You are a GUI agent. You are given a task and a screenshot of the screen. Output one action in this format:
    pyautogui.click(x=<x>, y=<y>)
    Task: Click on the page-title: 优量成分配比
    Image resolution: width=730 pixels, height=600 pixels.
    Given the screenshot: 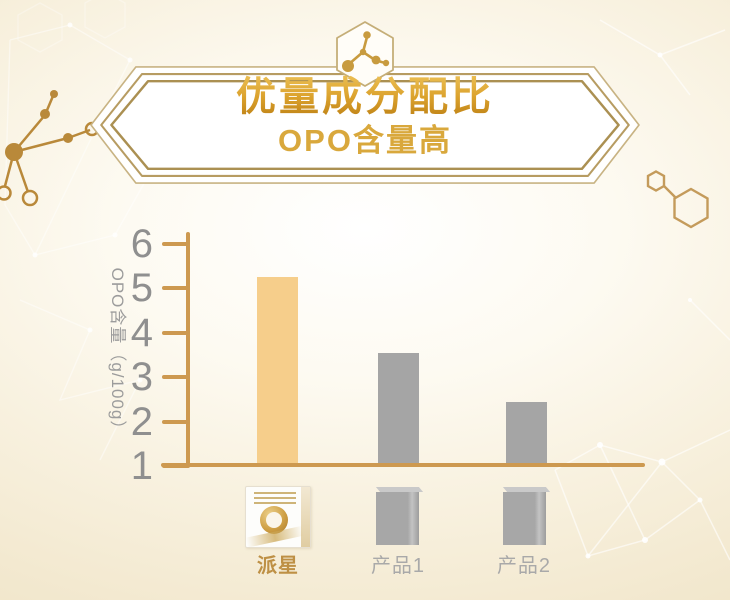 What is the action you would take?
    pyautogui.click(x=365, y=97)
    